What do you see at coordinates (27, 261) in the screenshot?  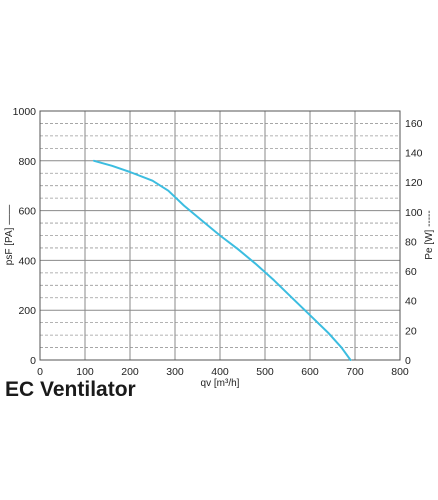 I see `y-tick-label-left: 400` at bounding box center [27, 261].